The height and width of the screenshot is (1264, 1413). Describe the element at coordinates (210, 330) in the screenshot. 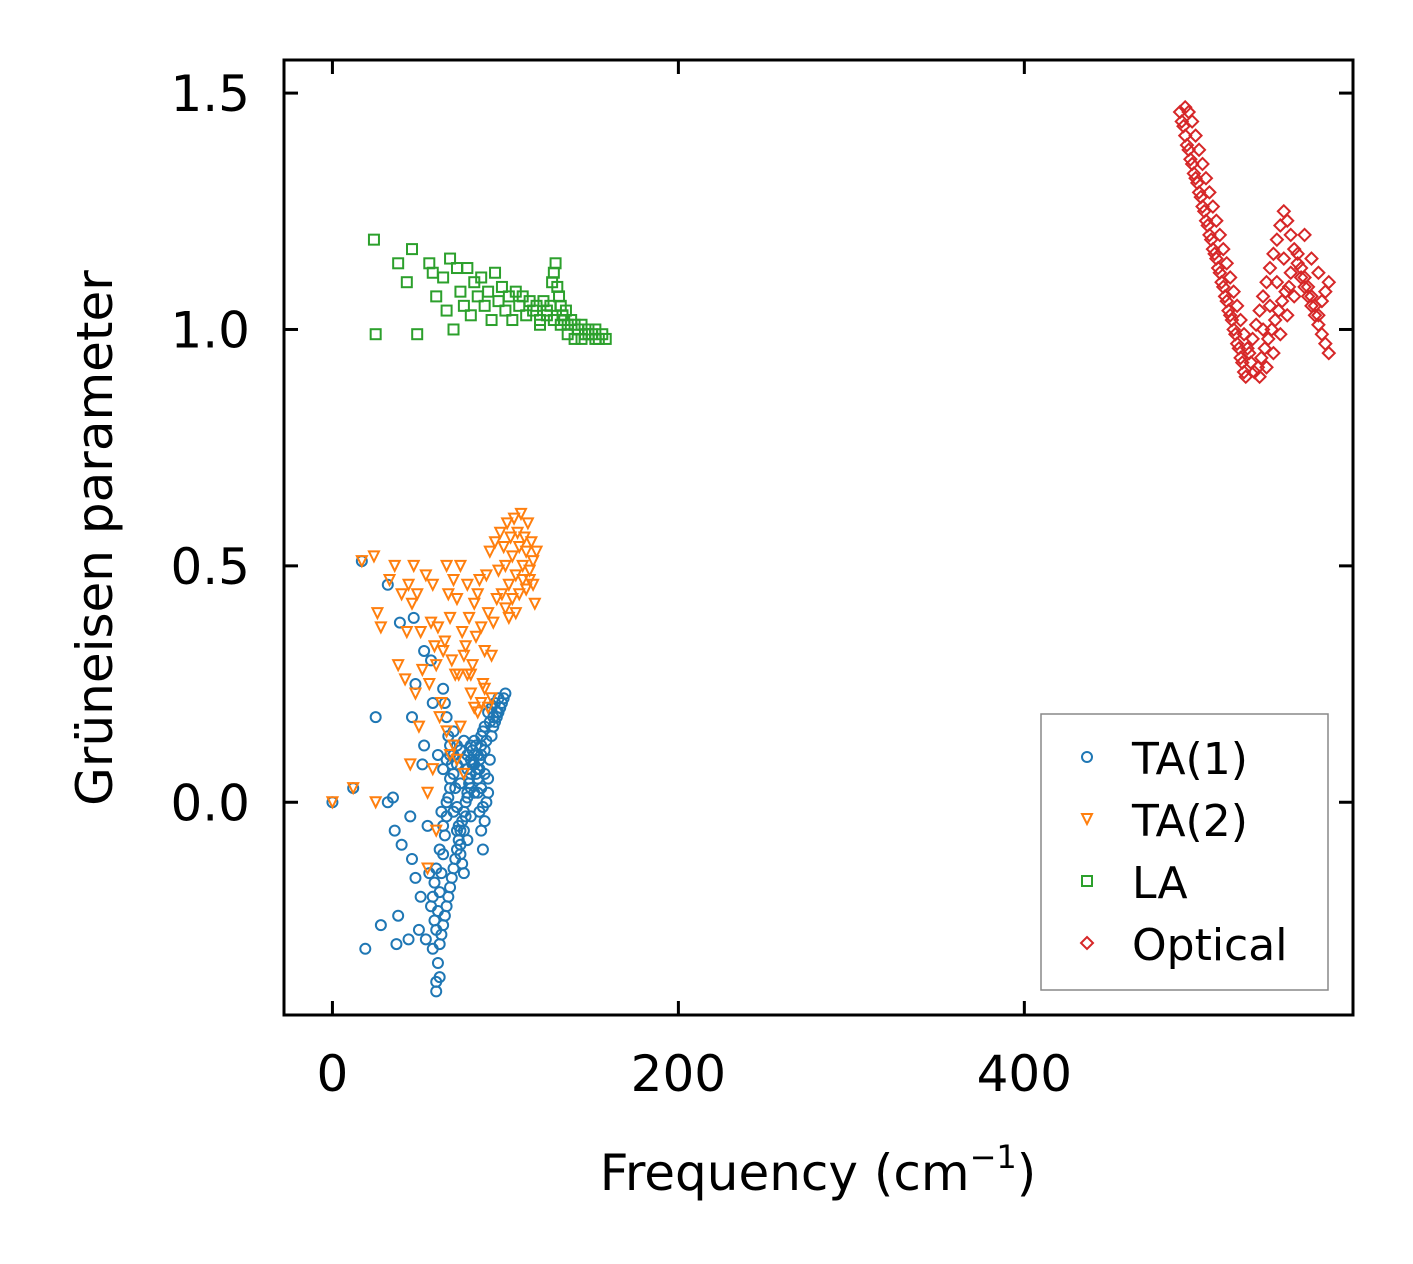

I see `y-tick-label: 1.0` at that location.